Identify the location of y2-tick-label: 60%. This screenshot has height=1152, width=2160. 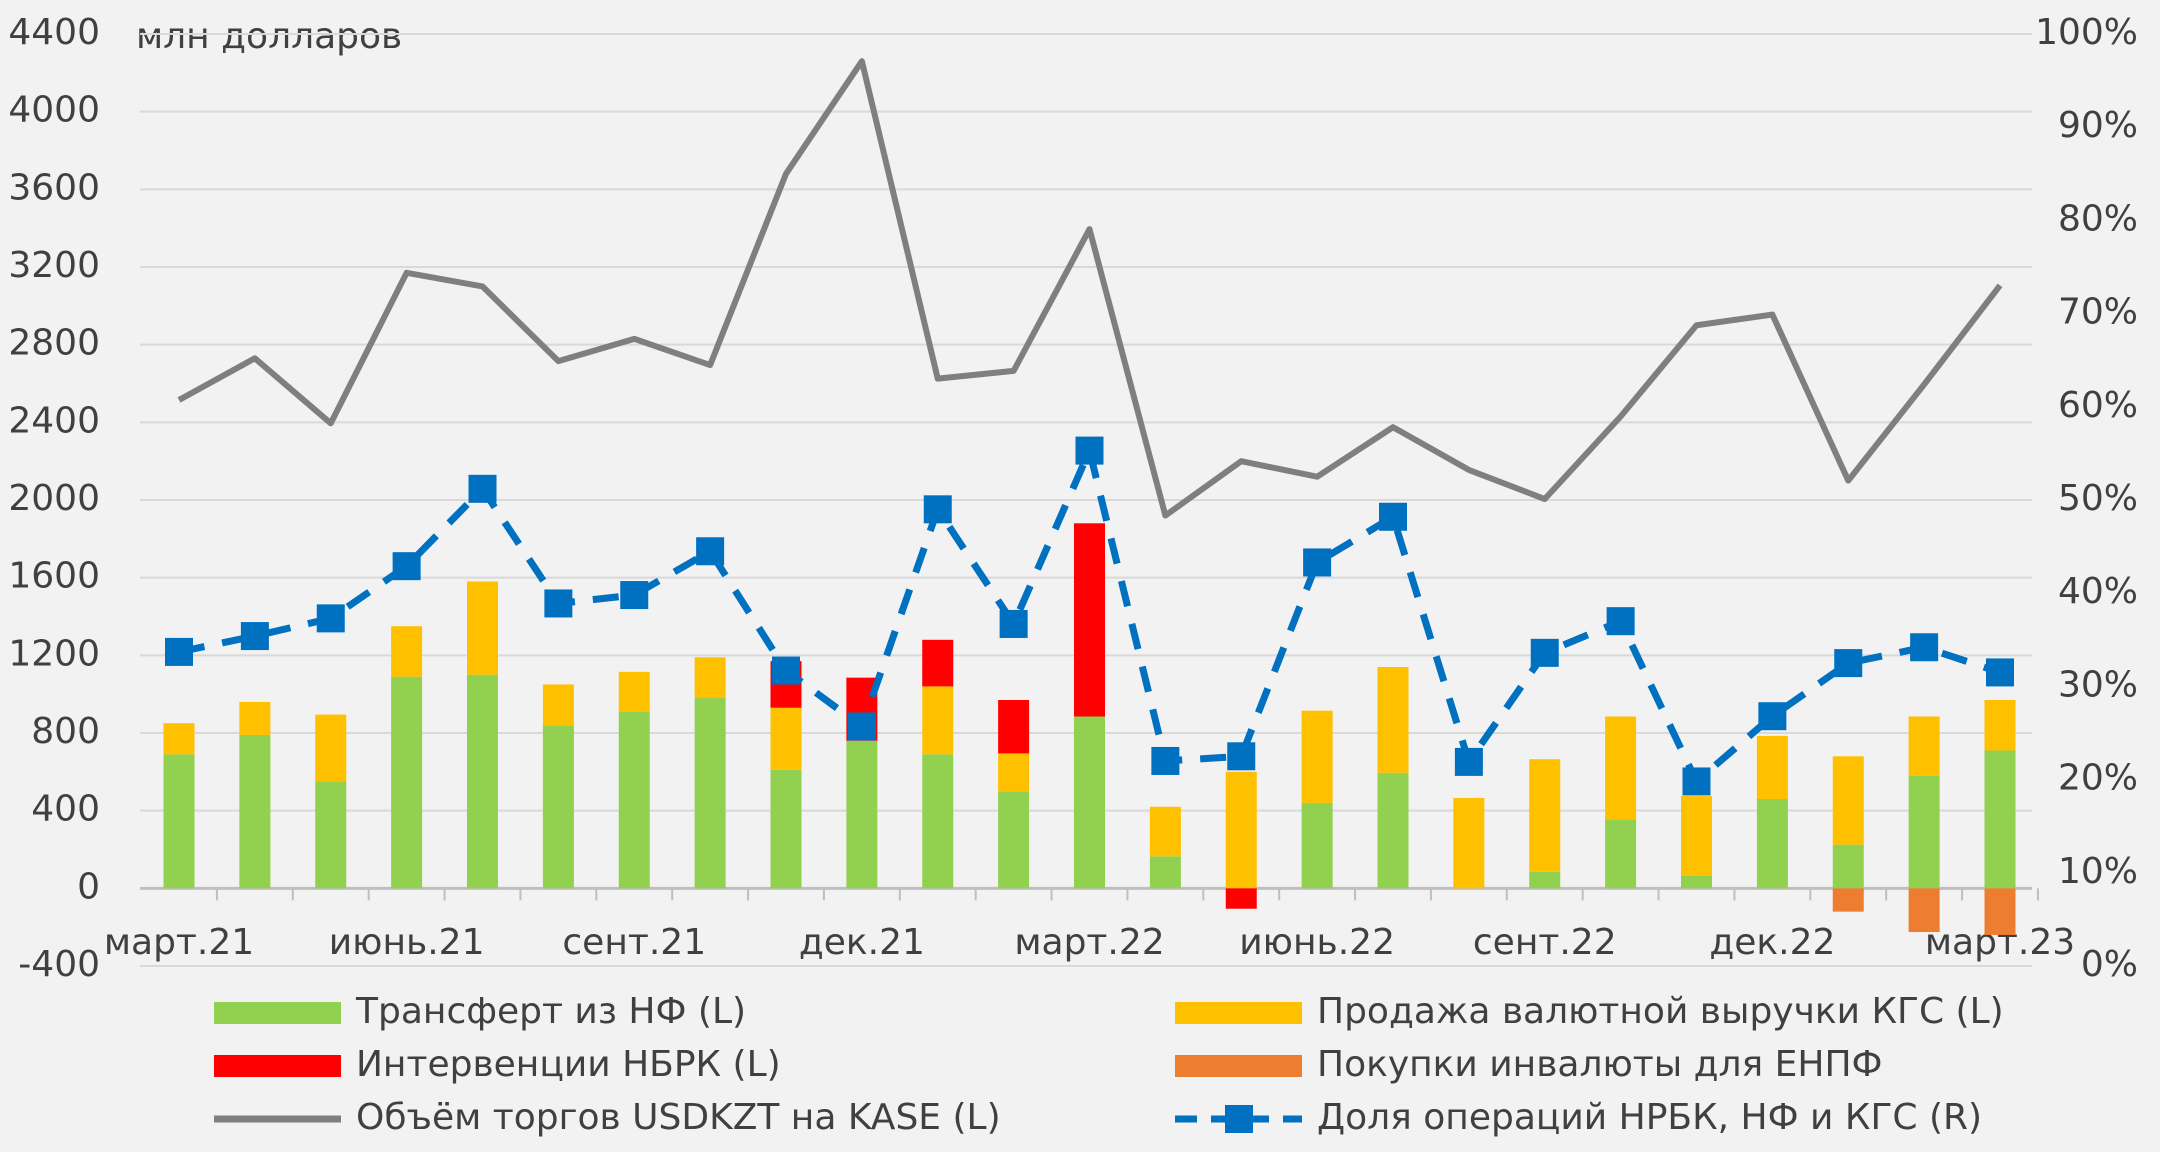
(2098, 405).